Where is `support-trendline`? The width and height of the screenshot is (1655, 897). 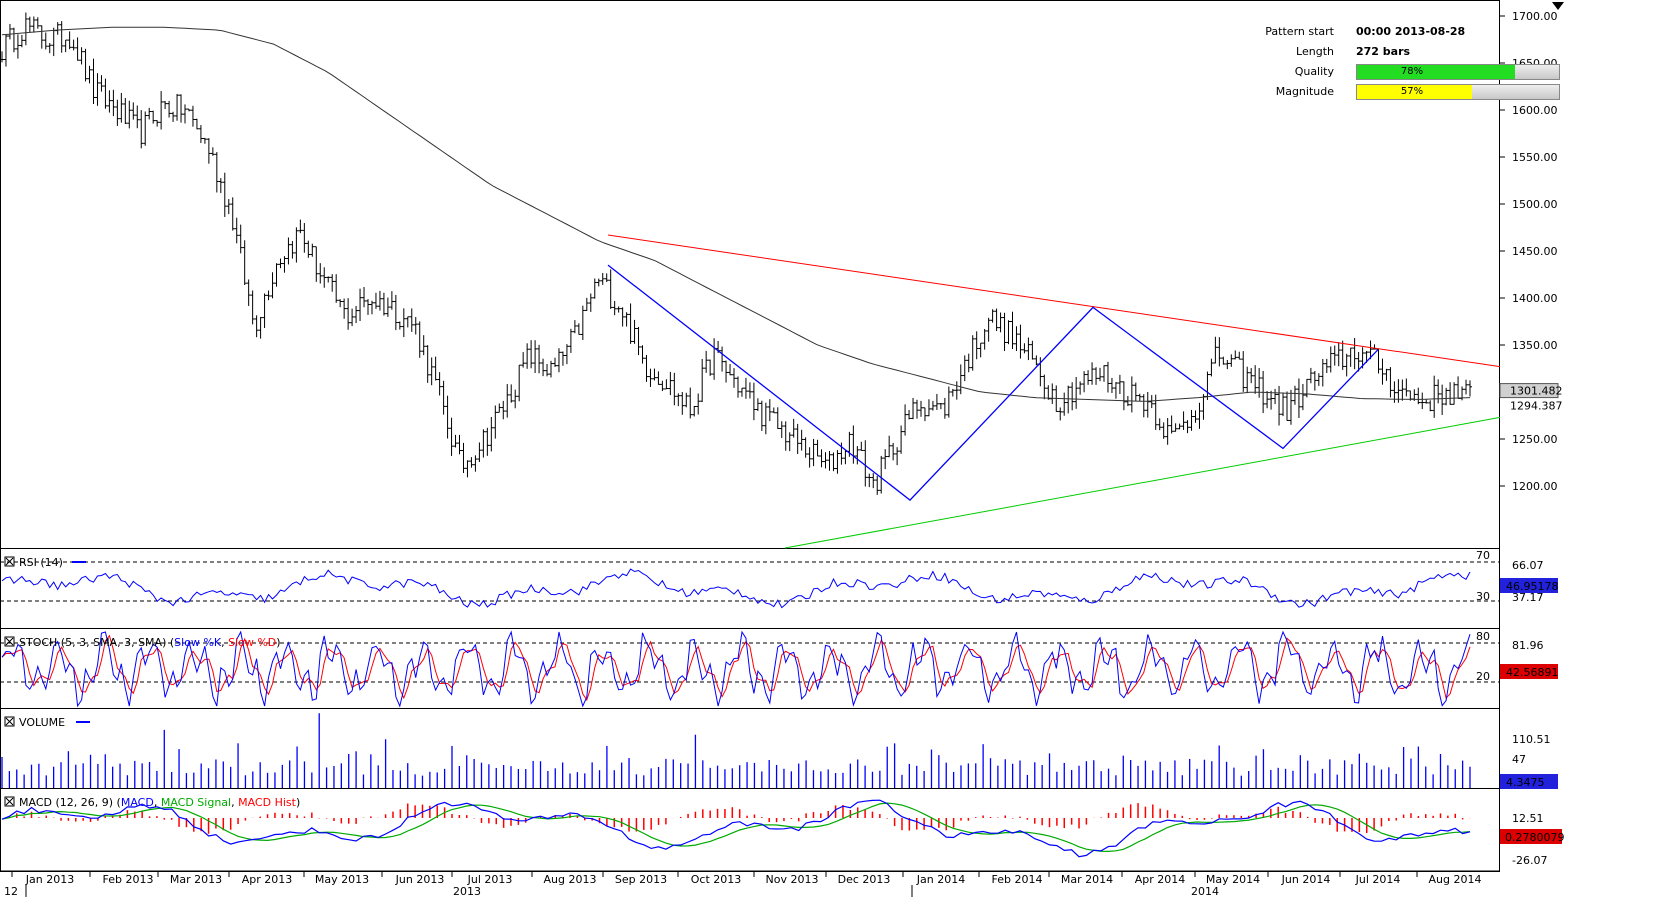 support-trendline is located at coordinates (1142, 482).